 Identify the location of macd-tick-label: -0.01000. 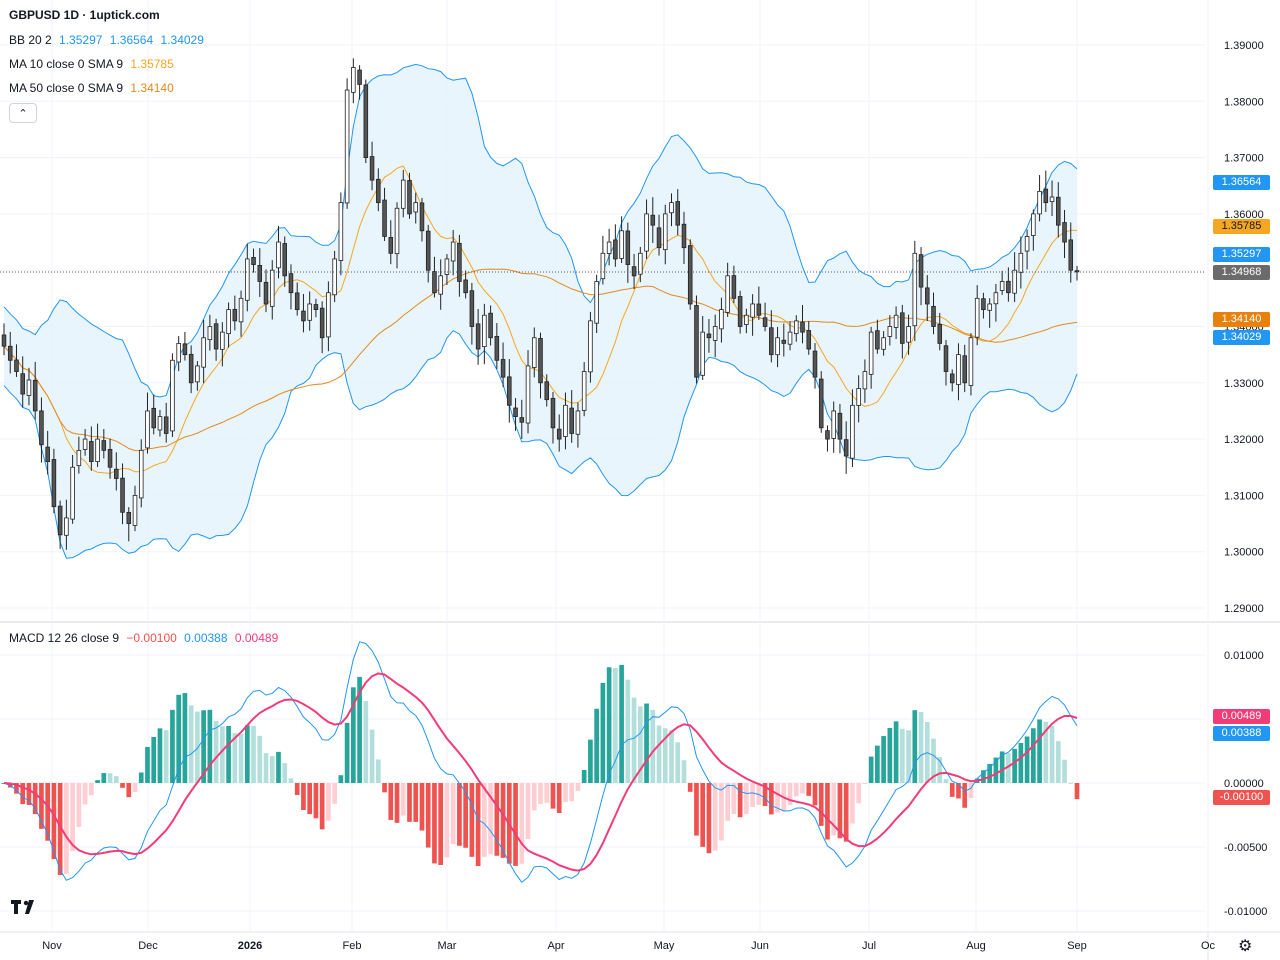
(1245, 912).